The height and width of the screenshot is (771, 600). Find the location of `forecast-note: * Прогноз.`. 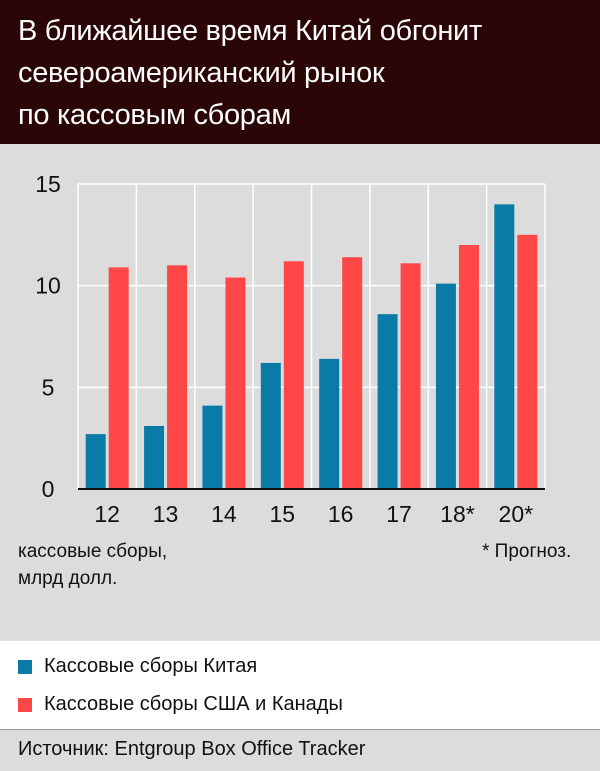

forecast-note: * Прогноз. is located at coordinates (527, 551).